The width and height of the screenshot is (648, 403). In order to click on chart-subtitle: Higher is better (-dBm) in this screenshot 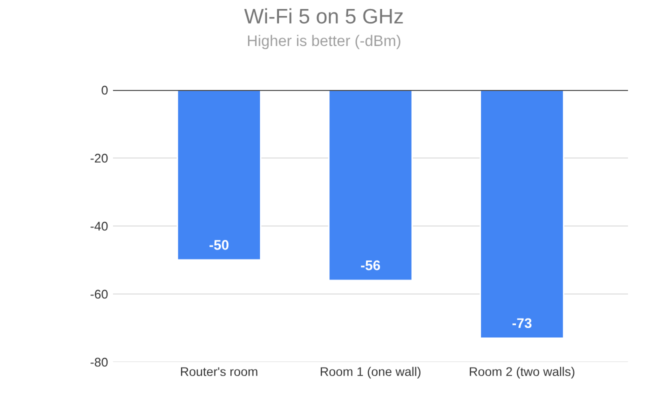, I will do `click(324, 42)`.